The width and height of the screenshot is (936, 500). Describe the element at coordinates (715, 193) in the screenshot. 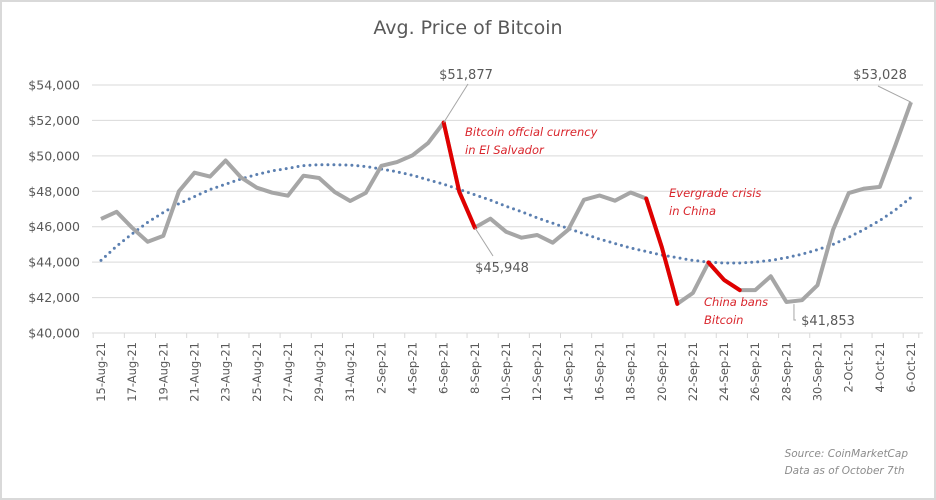

I see `annotation-evergrande: Evergrade crisis` at that location.